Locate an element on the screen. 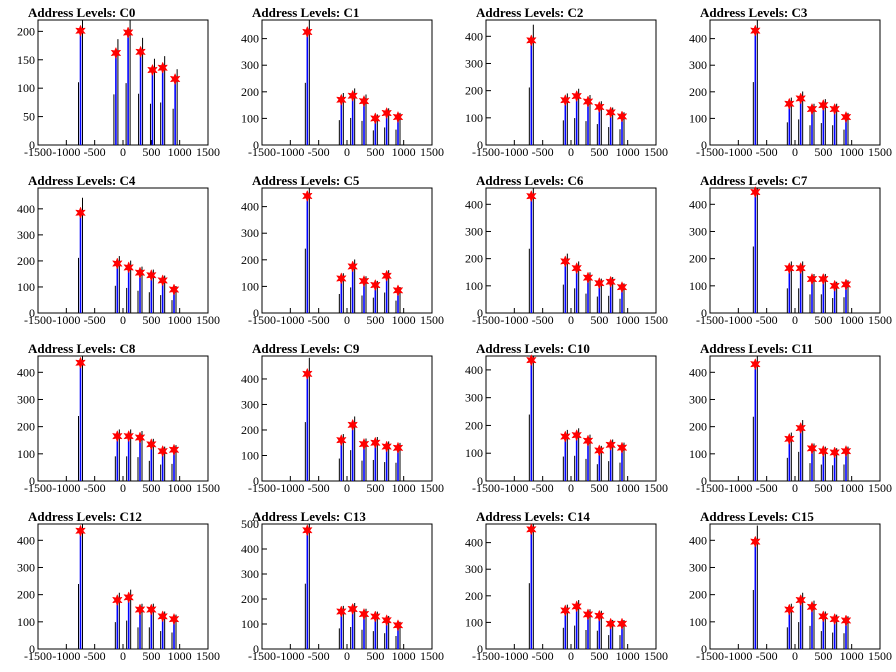 This screenshot has width=896, height=672. panel-title: Address Levels: C9 is located at coordinates (306, 348).